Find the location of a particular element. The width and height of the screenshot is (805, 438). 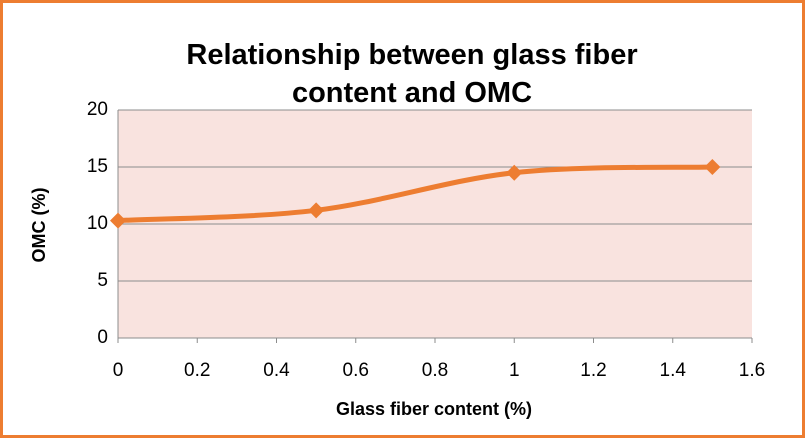

y-tick-label: 0 is located at coordinates (102, 337).